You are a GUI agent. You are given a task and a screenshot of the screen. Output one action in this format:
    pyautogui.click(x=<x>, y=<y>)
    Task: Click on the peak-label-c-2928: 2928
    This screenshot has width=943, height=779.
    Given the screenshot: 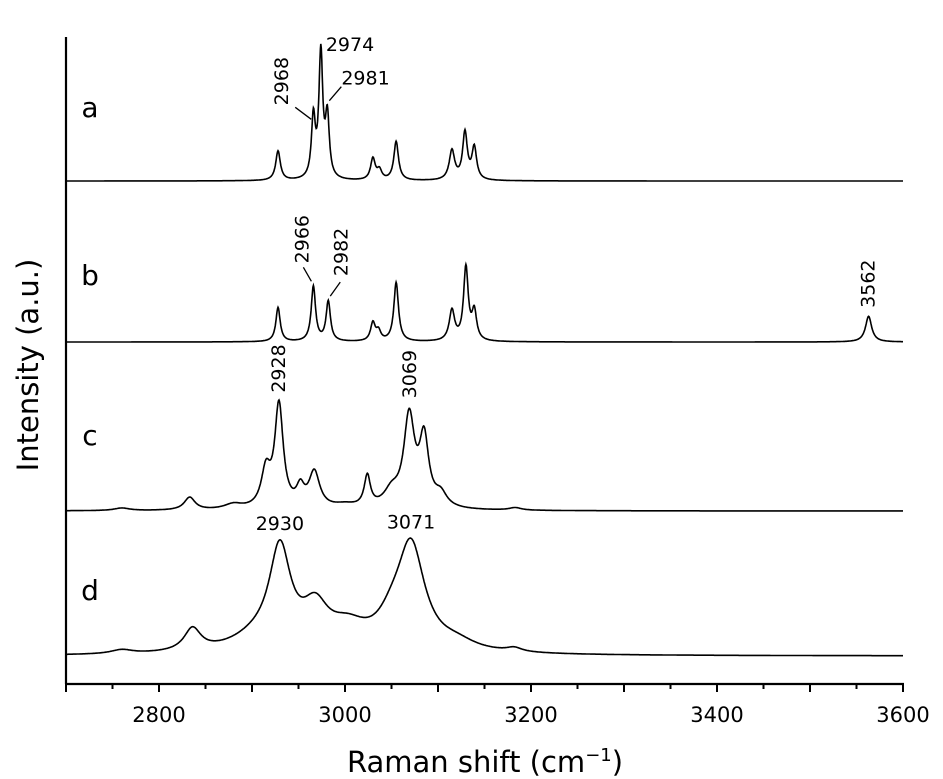 What is the action you would take?
    pyautogui.click(x=279, y=368)
    